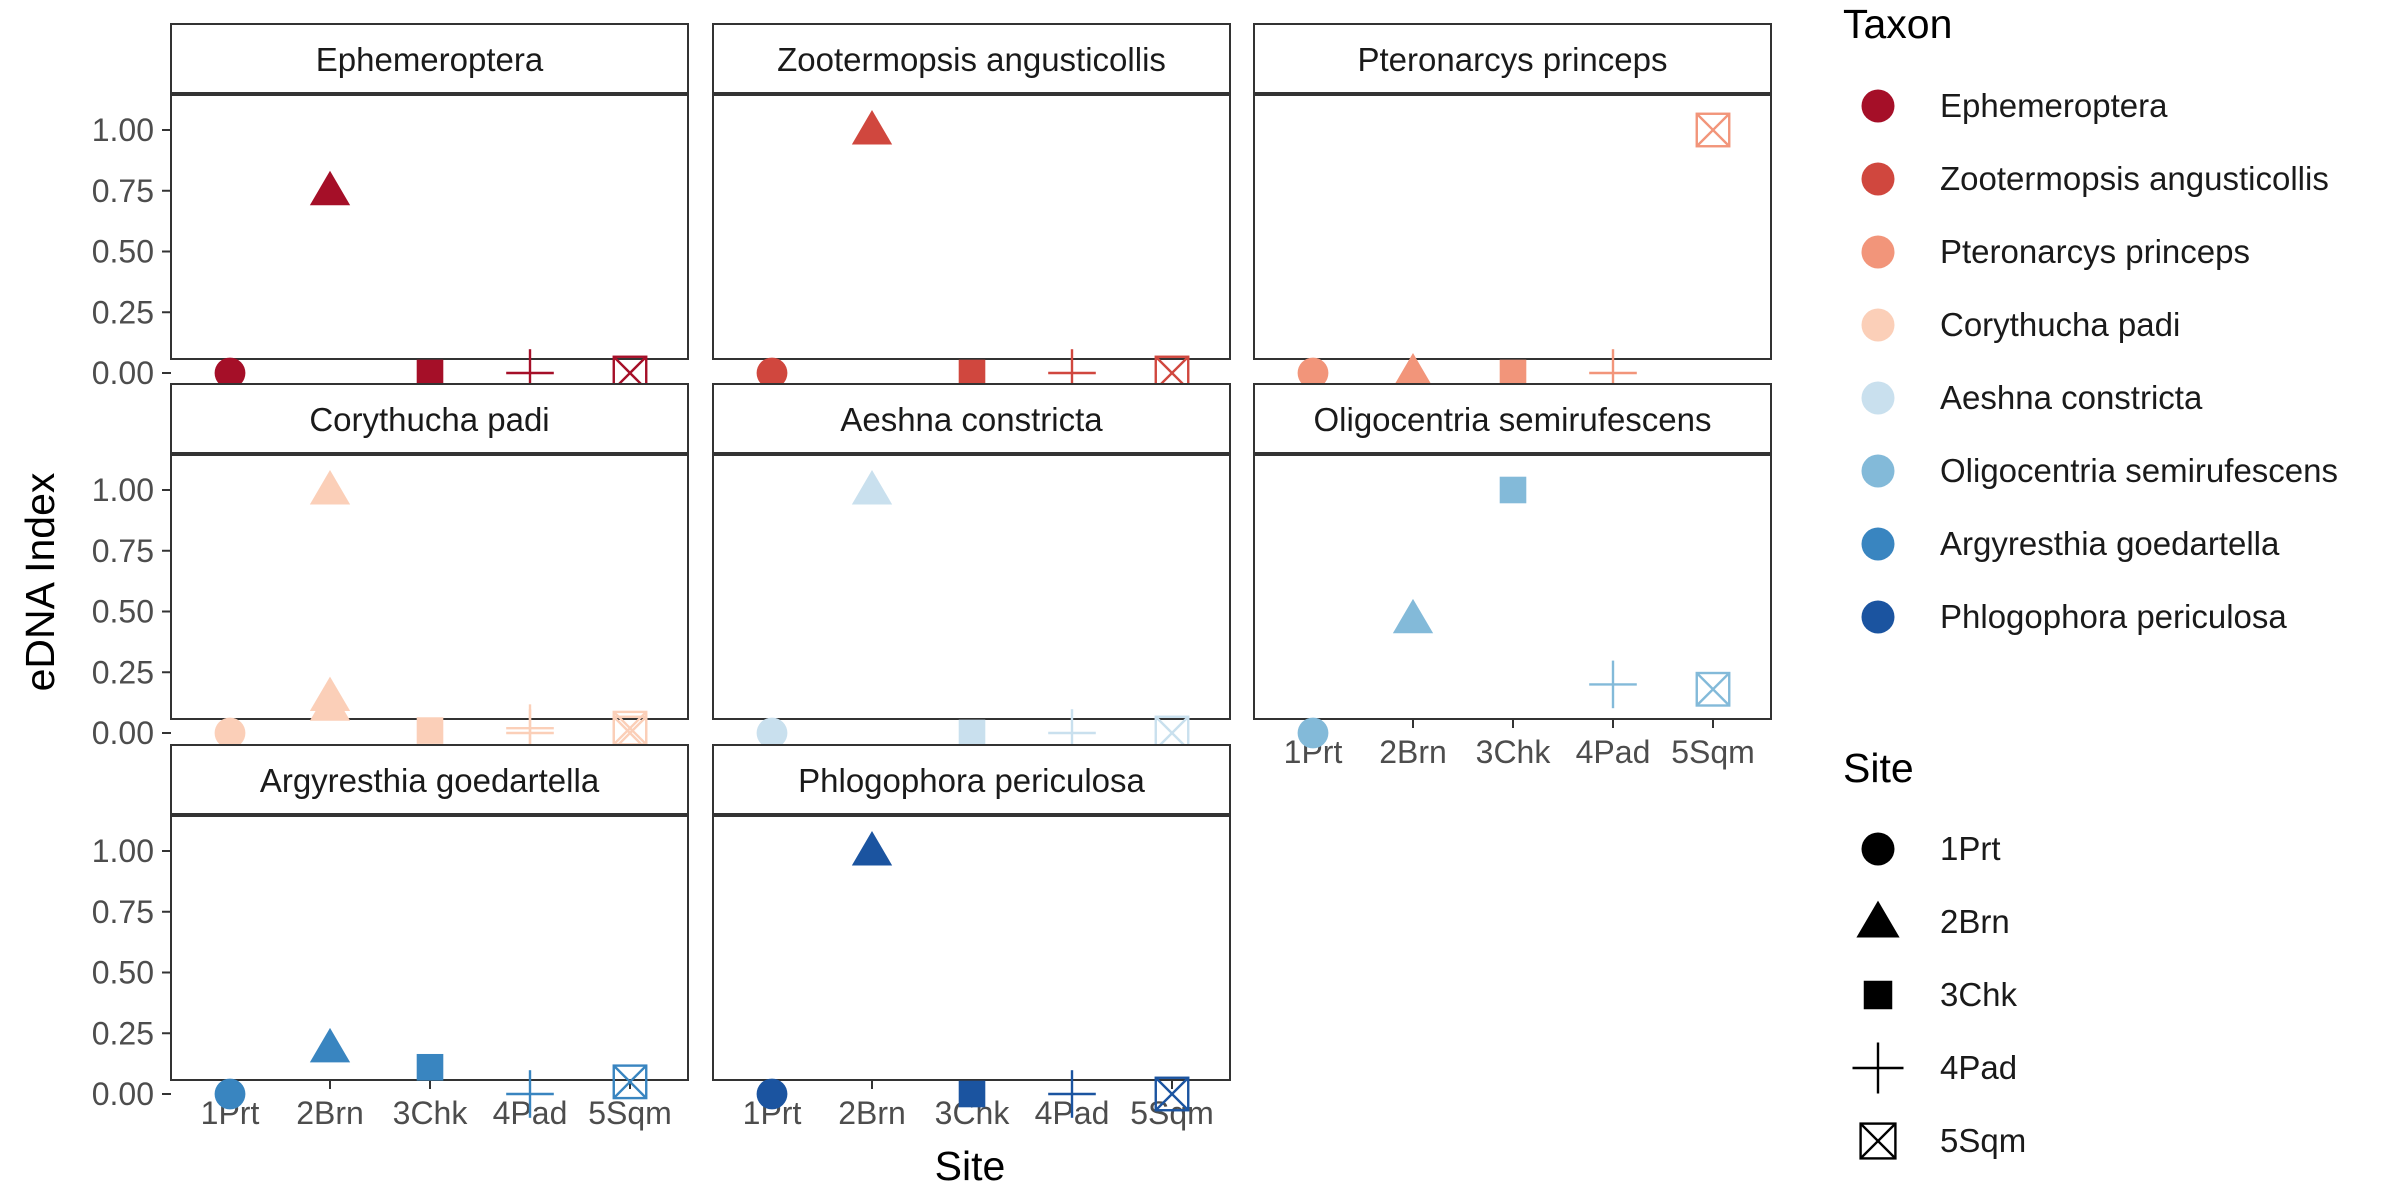  I want to click on legend-taxon-title: Taxon, so click(1897, 24).